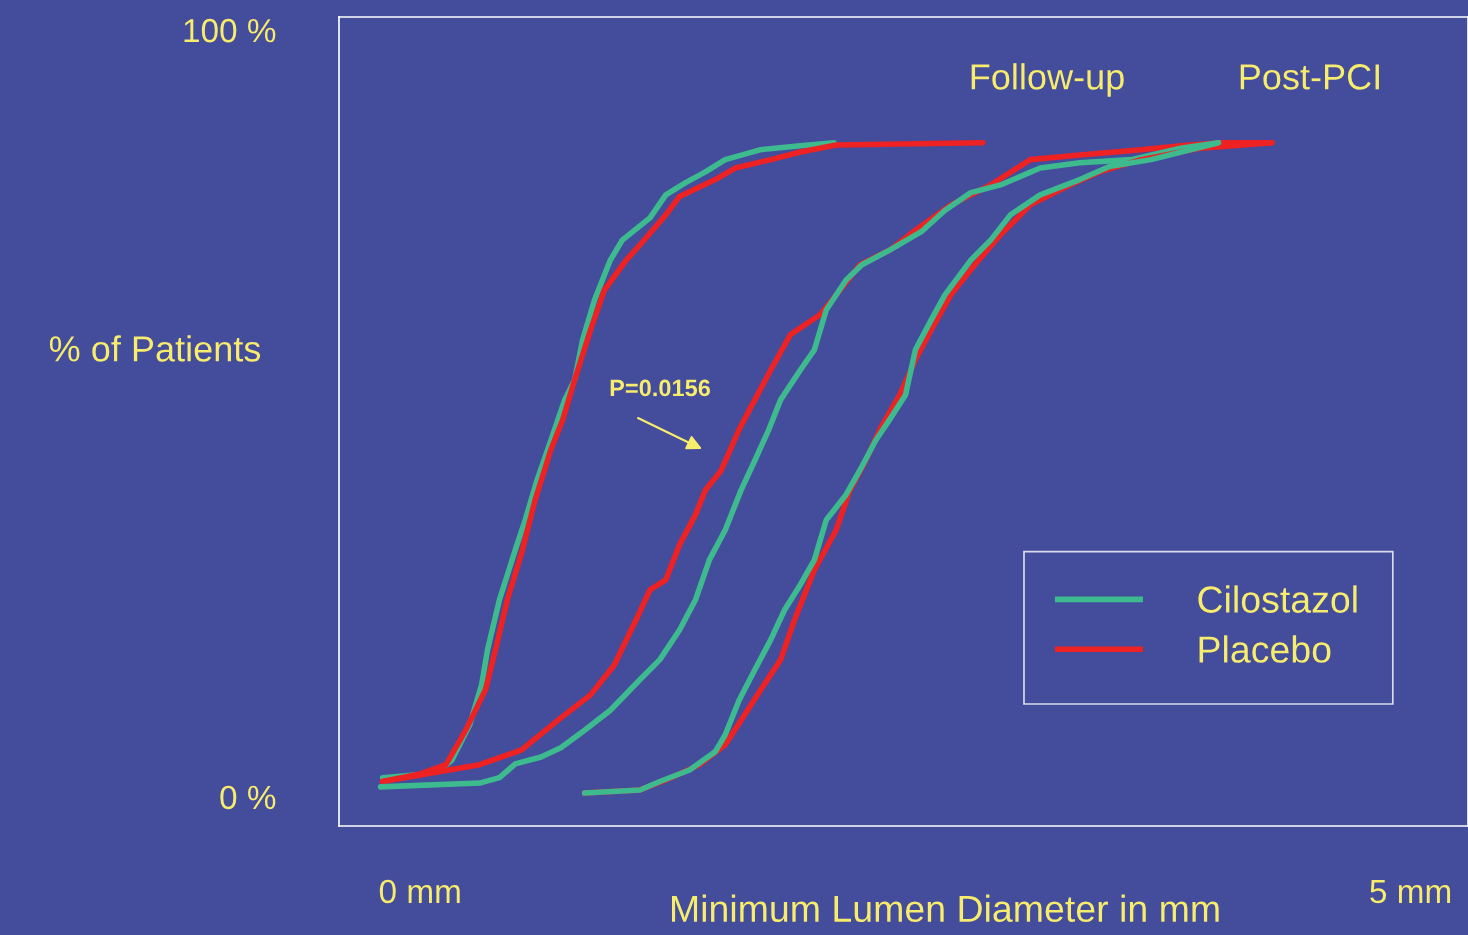 This screenshot has width=1468, height=935. Describe the element at coordinates (1410, 892) in the screenshot. I see `x-tick-label: 5 mm` at that location.